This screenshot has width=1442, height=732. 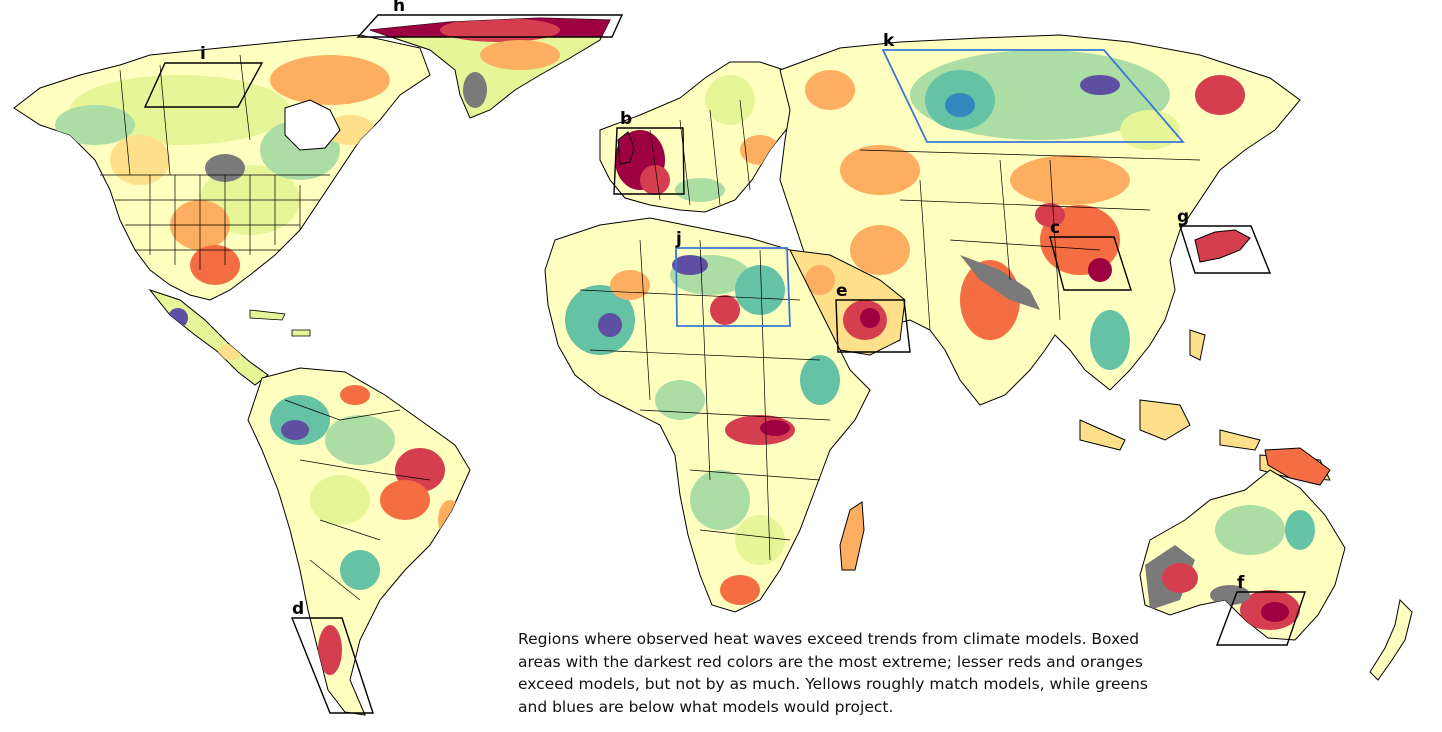 I want to click on box-k-label: k, so click(x=889, y=41).